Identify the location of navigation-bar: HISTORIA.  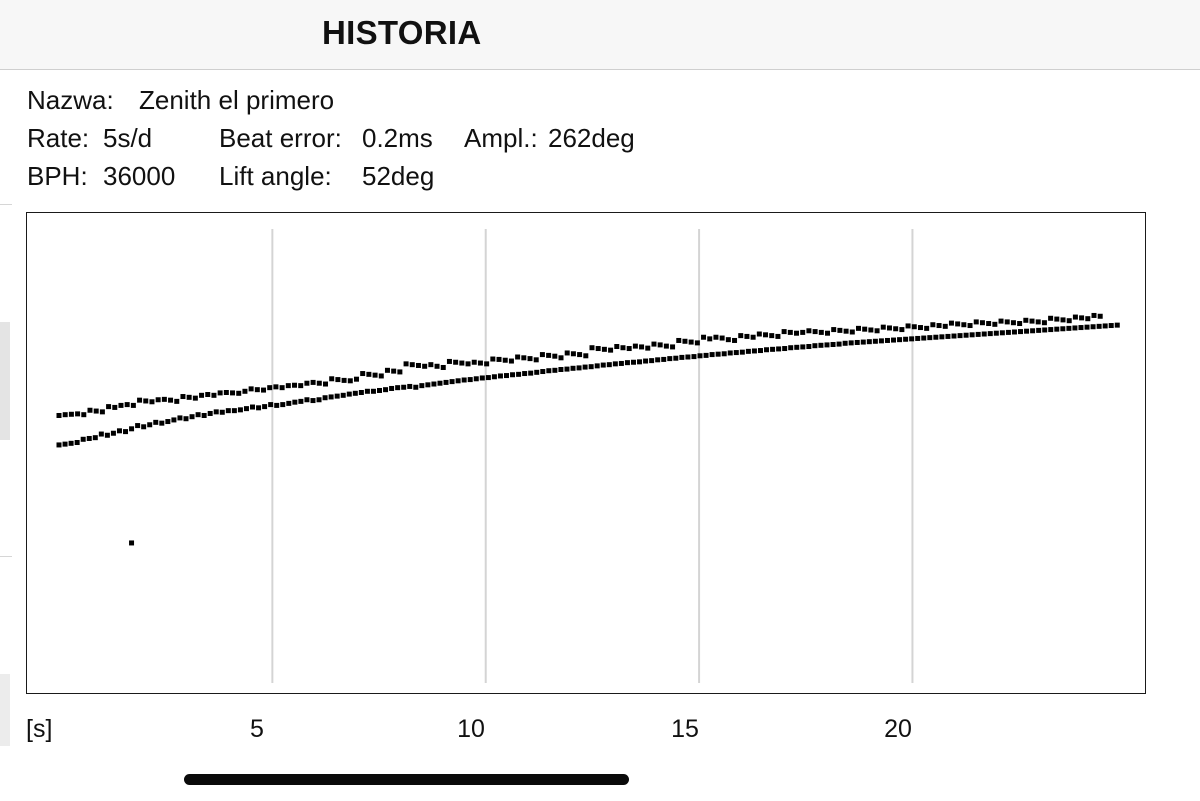
(600, 35).